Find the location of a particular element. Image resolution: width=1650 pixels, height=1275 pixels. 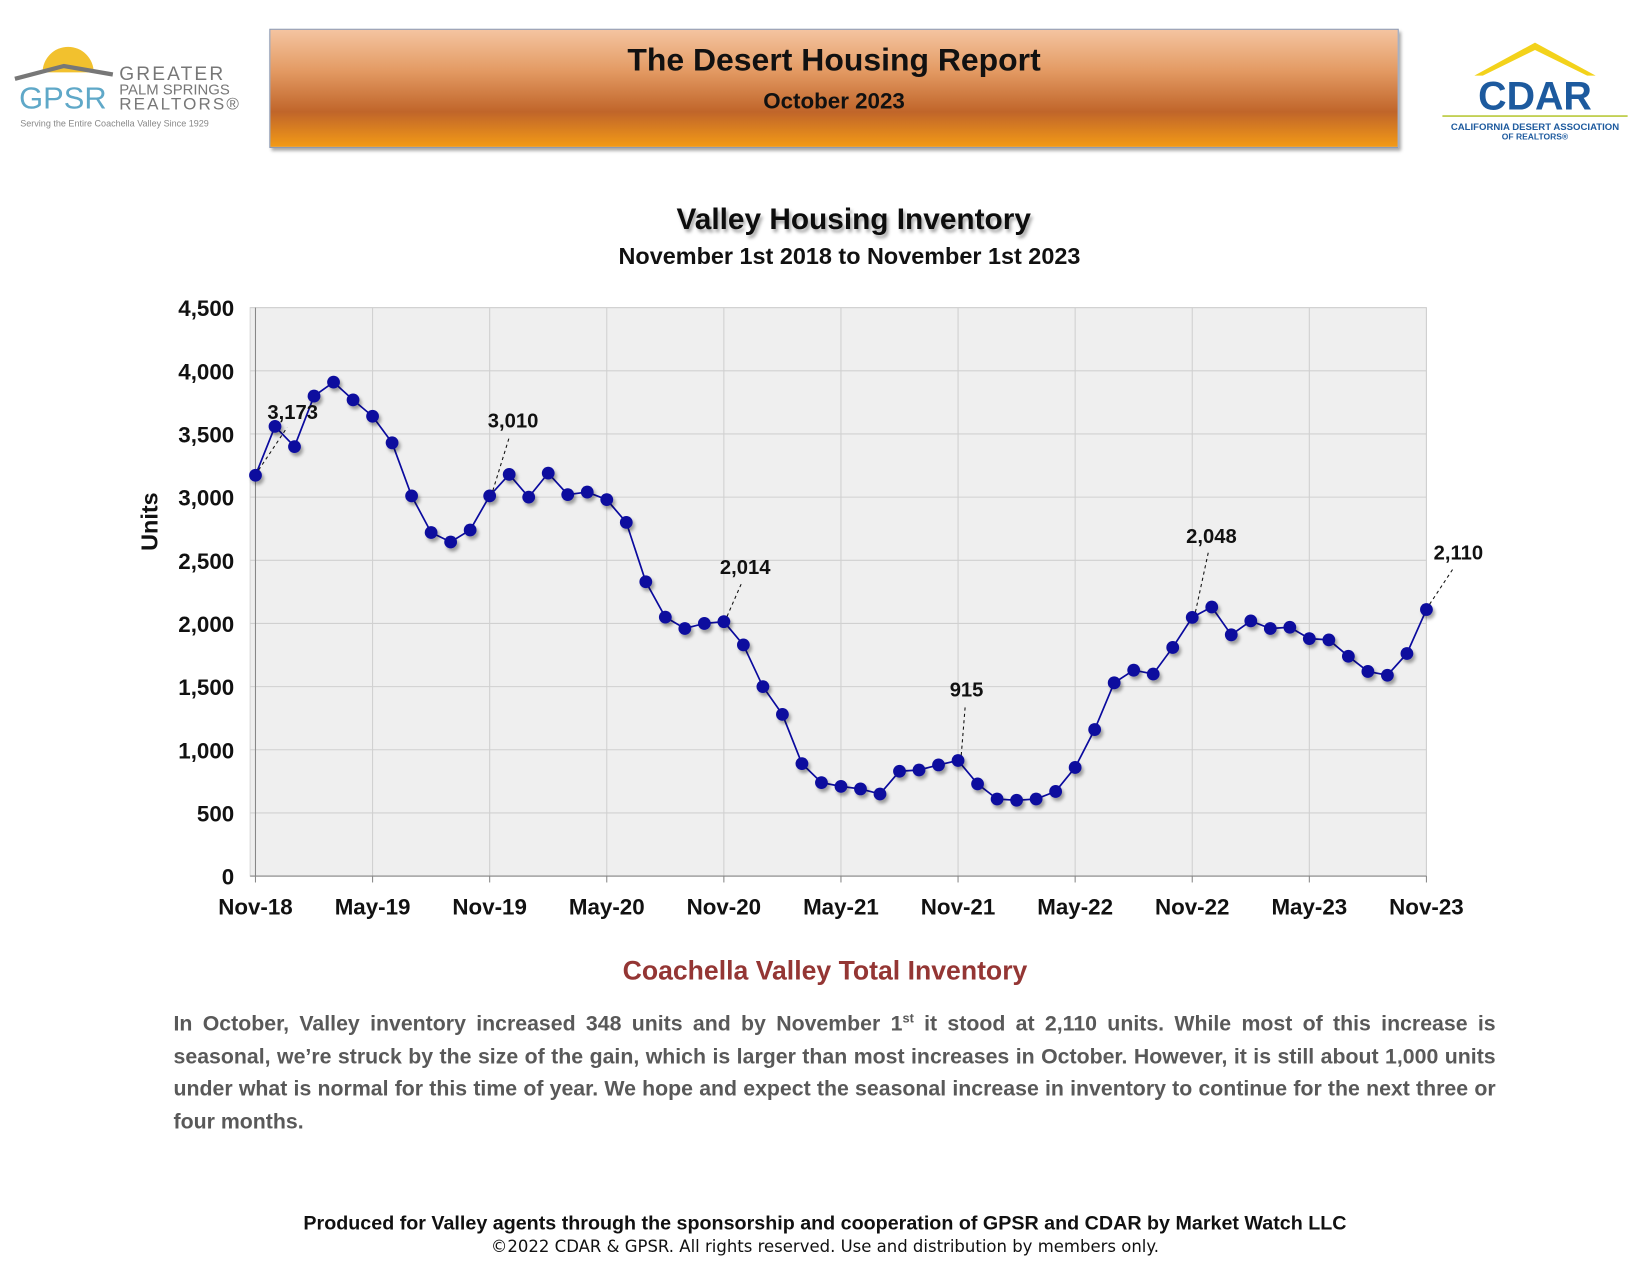

x-tick-label: May-19 is located at coordinates (373, 906).